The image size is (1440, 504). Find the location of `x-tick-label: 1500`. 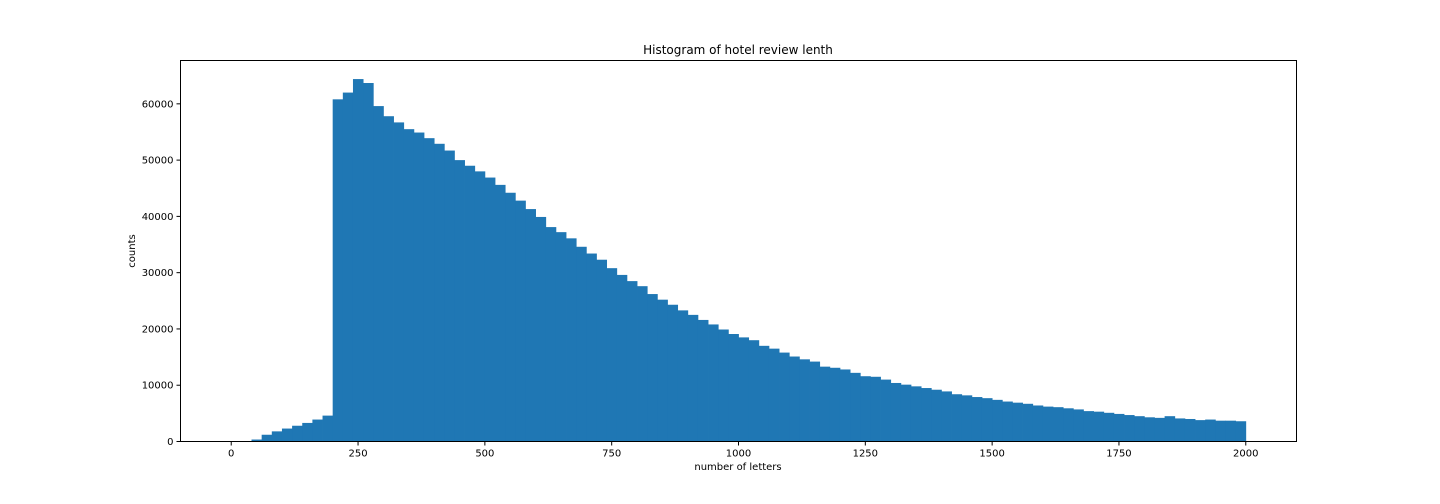

x-tick-label: 1500 is located at coordinates (991, 454).